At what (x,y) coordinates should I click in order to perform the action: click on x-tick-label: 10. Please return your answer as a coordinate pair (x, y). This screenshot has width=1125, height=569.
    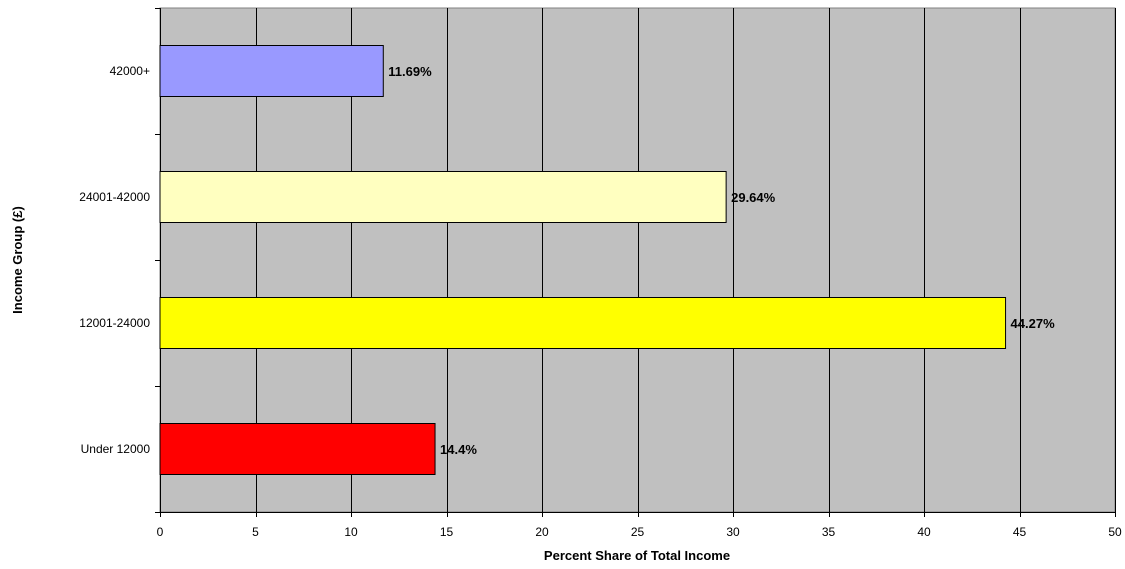
    Looking at the image, I should click on (351, 532).